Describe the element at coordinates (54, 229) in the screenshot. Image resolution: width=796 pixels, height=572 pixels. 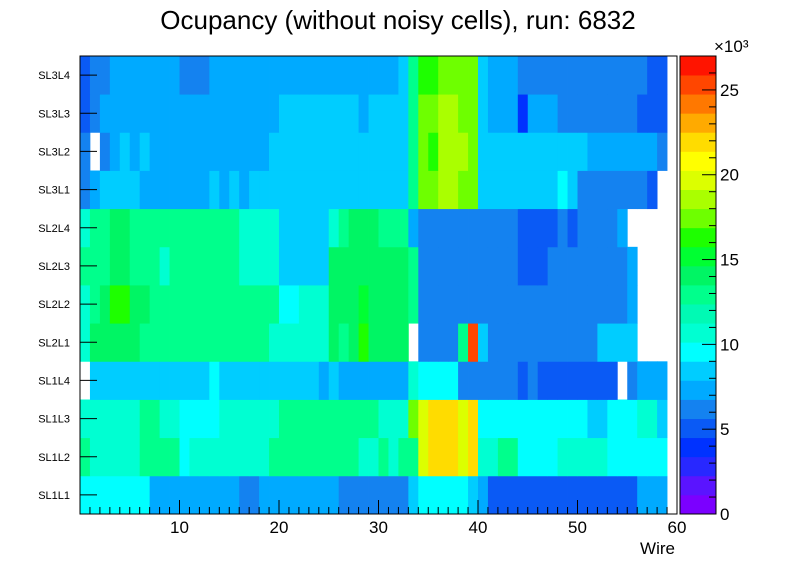
I see `y-tick-label: SL2L4` at that location.